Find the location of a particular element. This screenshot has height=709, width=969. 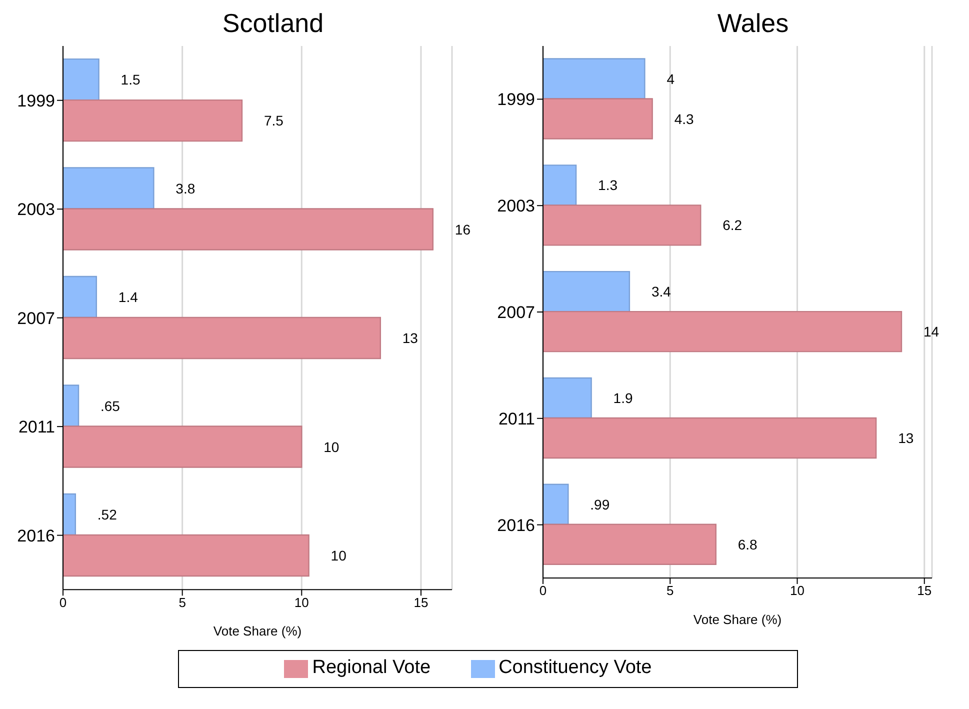

data-label: 1.4 is located at coordinates (128, 297).